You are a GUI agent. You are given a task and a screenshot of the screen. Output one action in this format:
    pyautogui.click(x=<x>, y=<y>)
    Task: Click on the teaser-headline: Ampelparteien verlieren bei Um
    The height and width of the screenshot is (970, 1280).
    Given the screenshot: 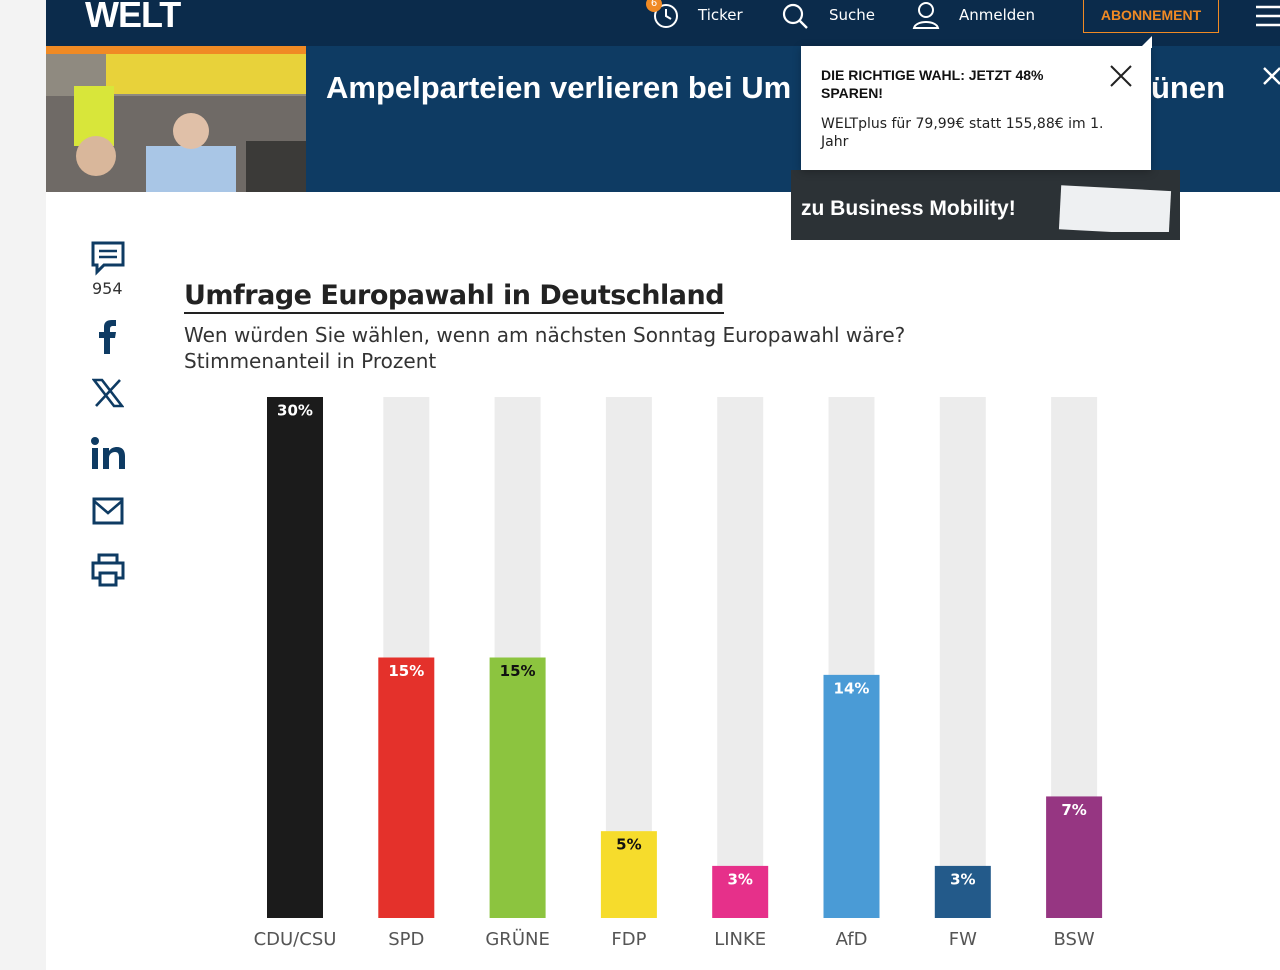 What is the action you would take?
    pyautogui.click(x=559, y=87)
    